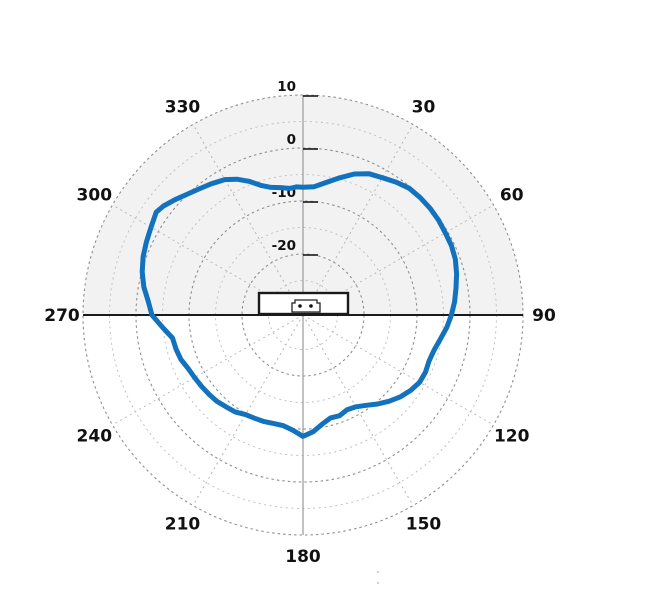  Describe the element at coordinates (291, 140) in the screenshot. I see `radial-tick-label-0db: 0` at that location.